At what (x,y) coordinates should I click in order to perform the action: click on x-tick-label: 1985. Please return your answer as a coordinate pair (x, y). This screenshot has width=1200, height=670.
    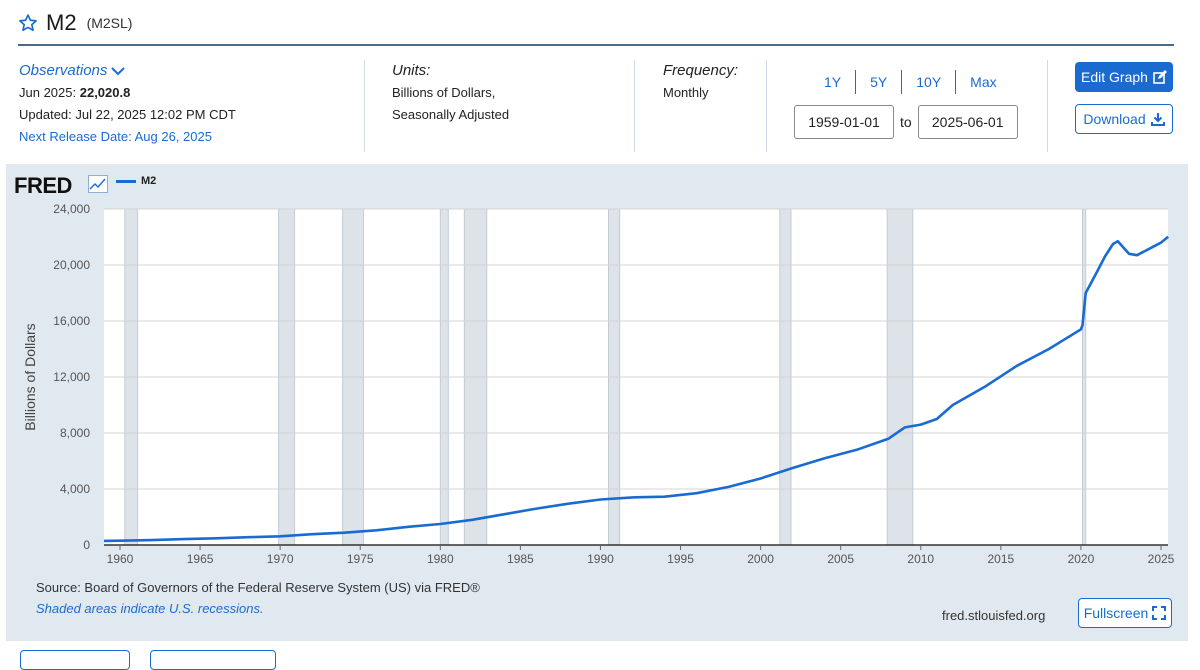
    Looking at the image, I should click on (520, 559).